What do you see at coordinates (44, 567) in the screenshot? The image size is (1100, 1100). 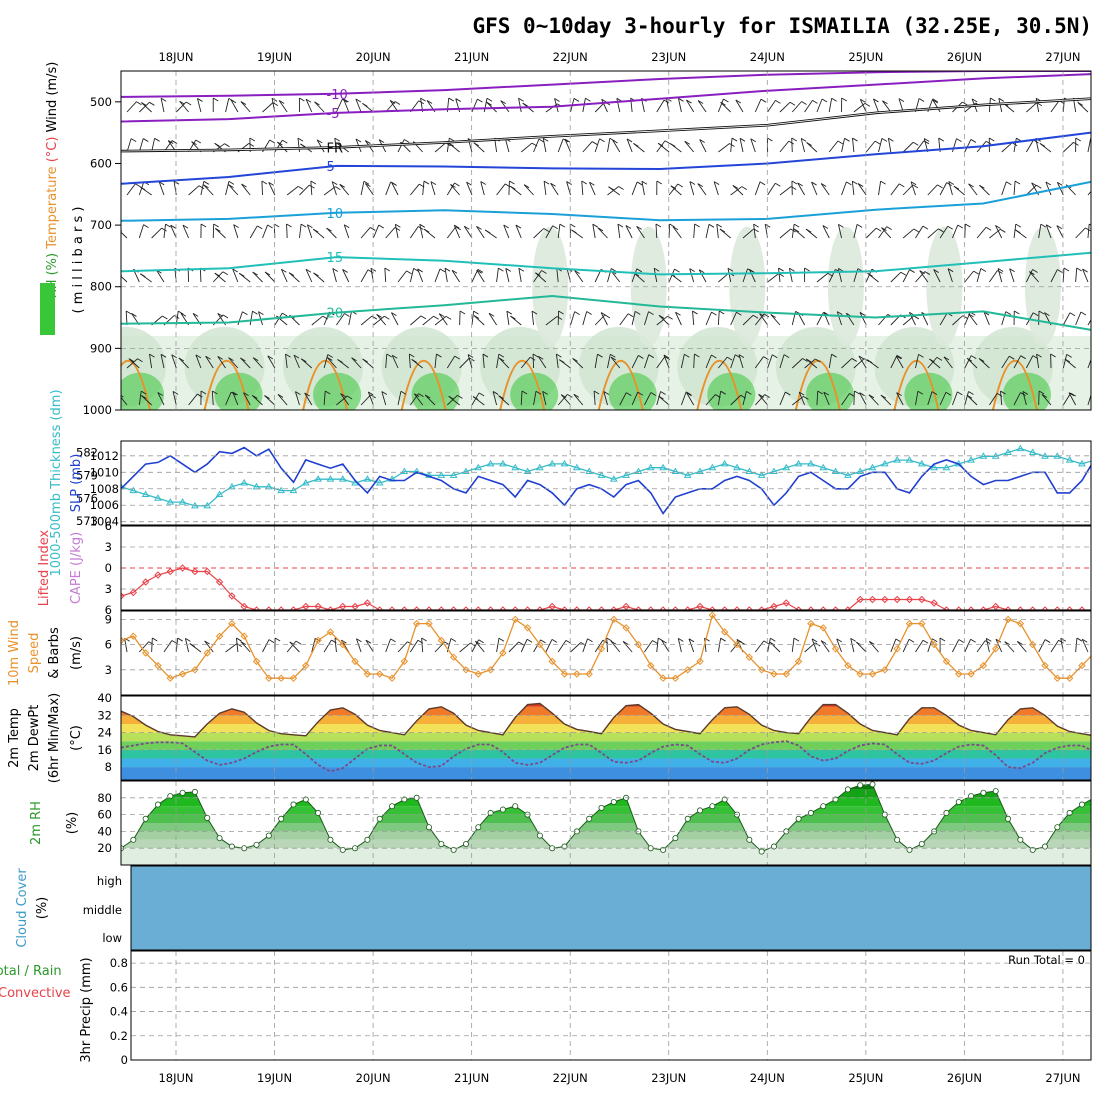 I see `axis-label: Lifted Index` at bounding box center [44, 567].